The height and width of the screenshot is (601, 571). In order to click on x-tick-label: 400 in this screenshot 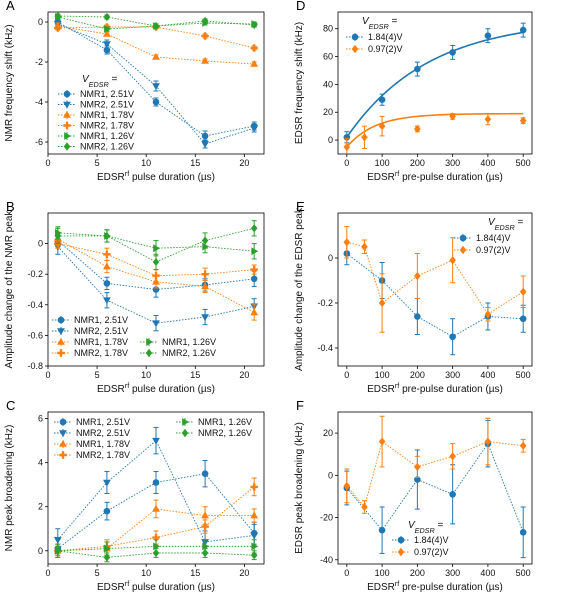, I will do `click(487, 163)`.